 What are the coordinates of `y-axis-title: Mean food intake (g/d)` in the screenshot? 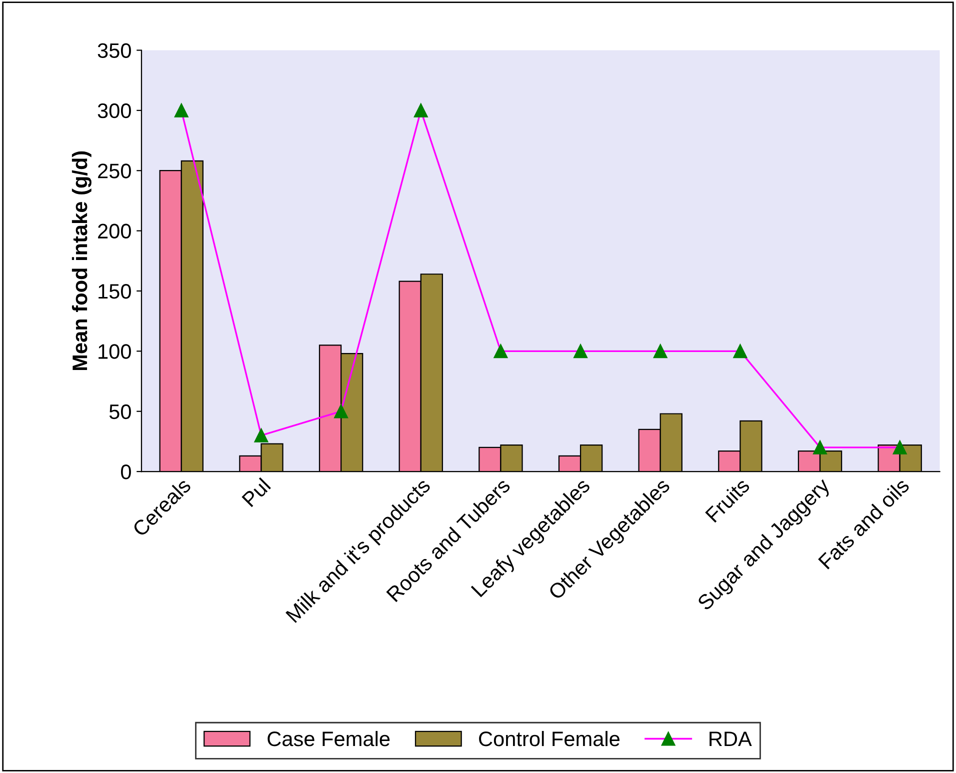 It's located at (82, 260).